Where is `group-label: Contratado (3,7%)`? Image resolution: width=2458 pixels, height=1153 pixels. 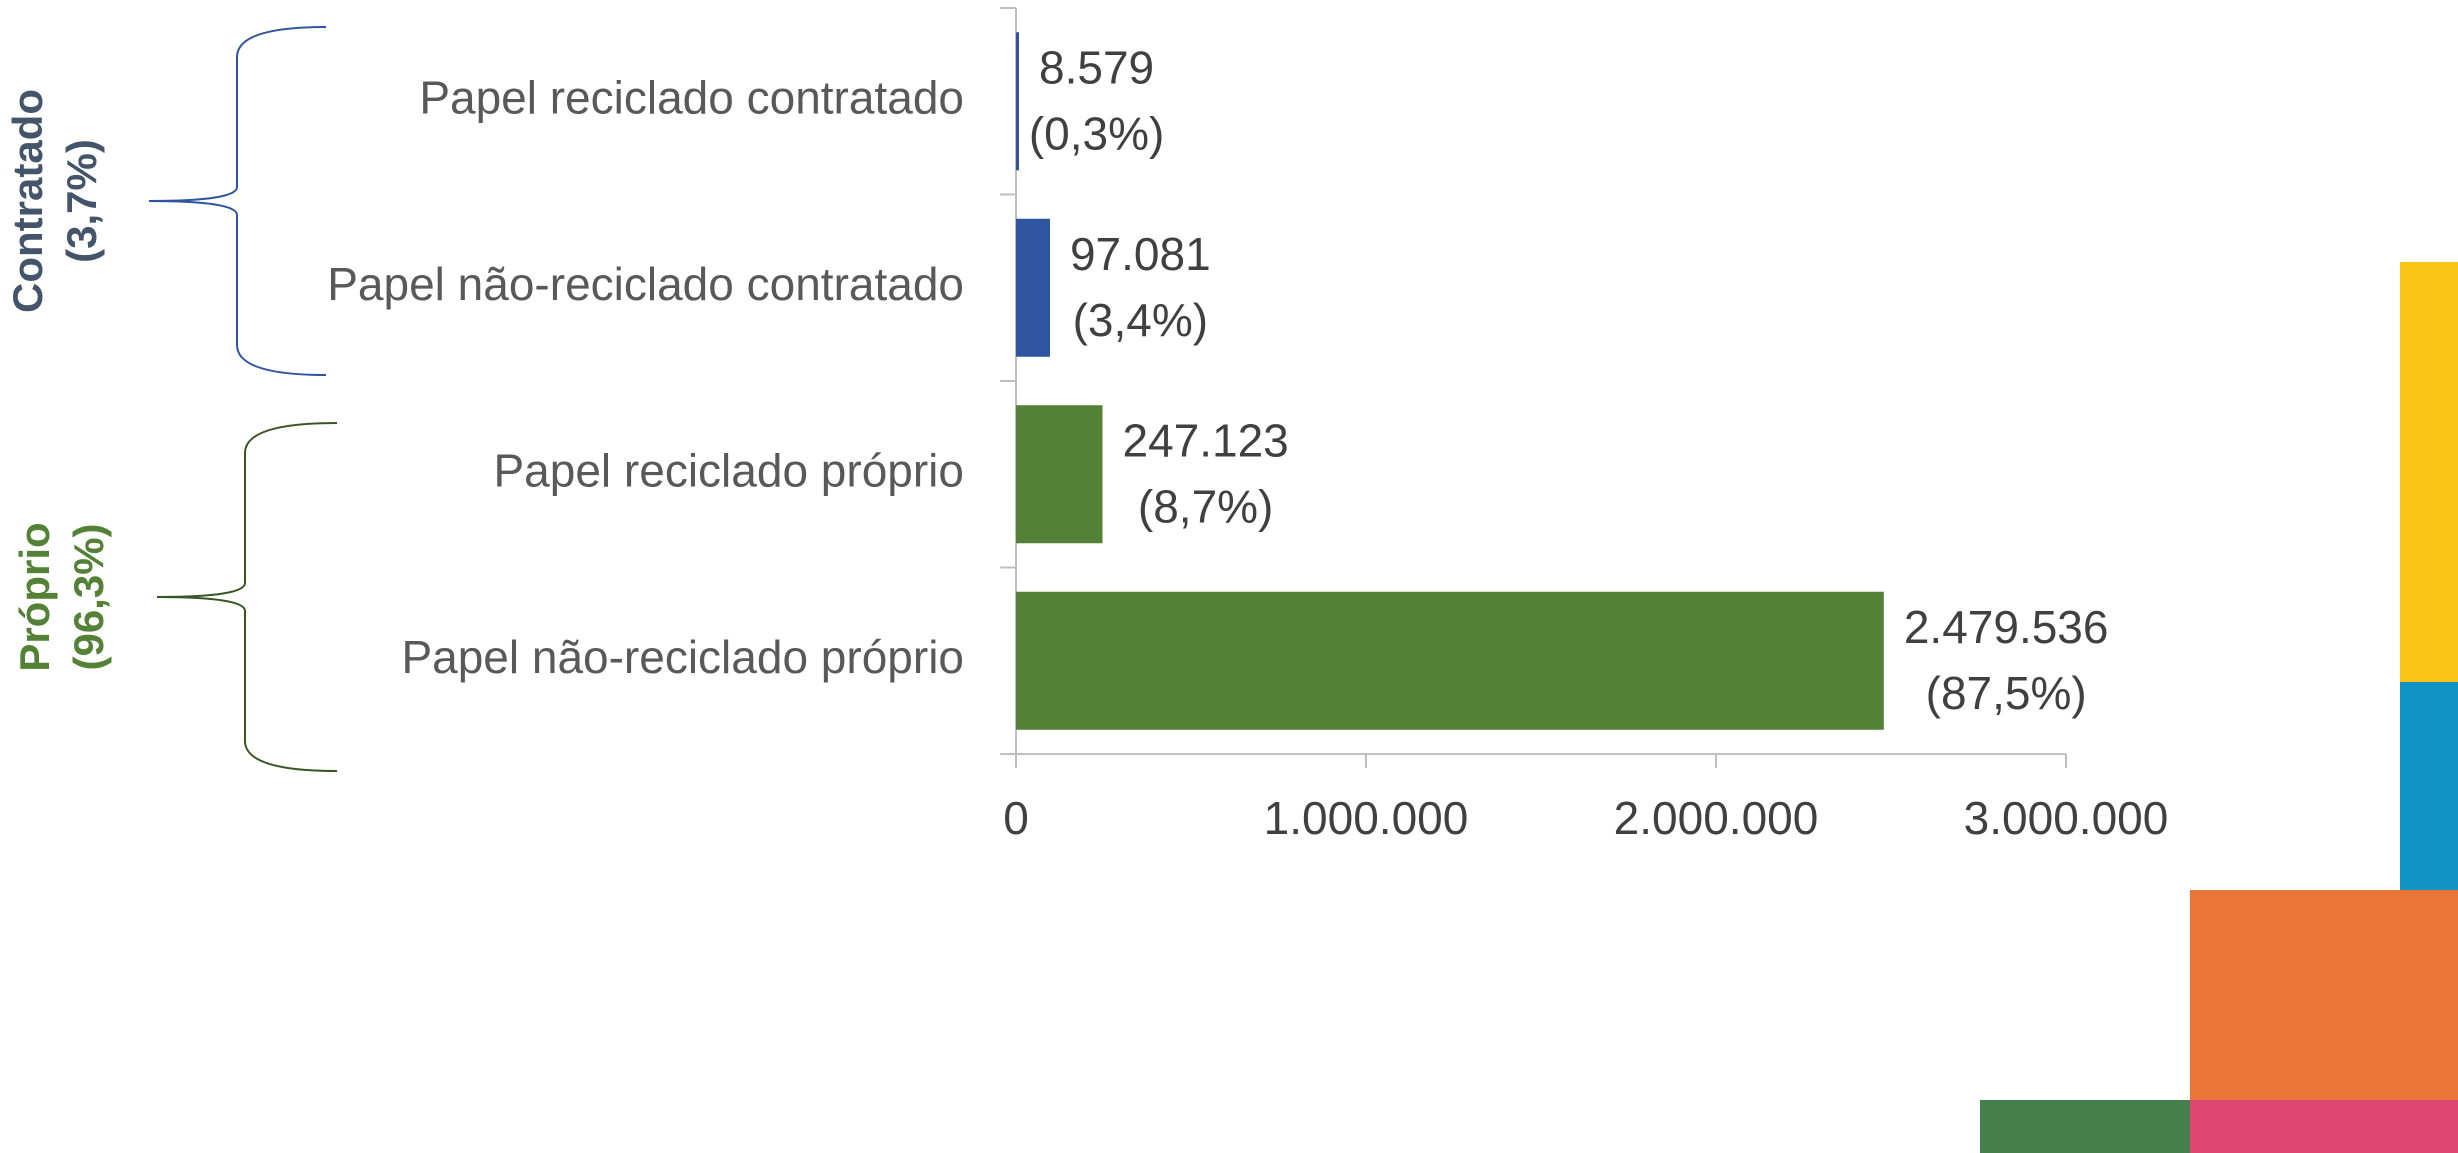 group-label: Contratado (3,7%) is located at coordinates (54, 201).